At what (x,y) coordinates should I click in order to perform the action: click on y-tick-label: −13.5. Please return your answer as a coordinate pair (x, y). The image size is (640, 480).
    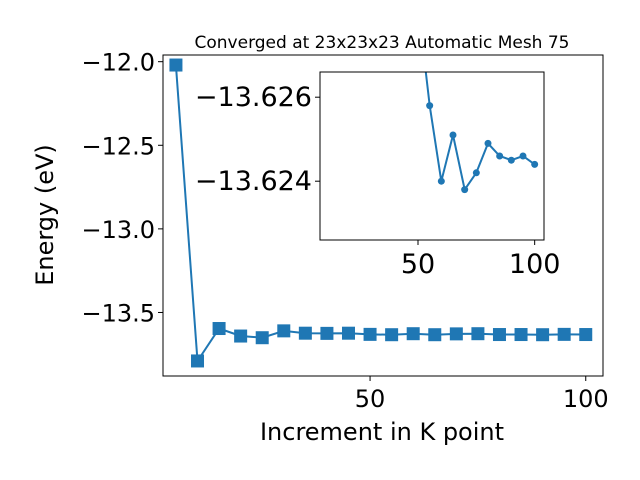
    Looking at the image, I should click on (118, 313).